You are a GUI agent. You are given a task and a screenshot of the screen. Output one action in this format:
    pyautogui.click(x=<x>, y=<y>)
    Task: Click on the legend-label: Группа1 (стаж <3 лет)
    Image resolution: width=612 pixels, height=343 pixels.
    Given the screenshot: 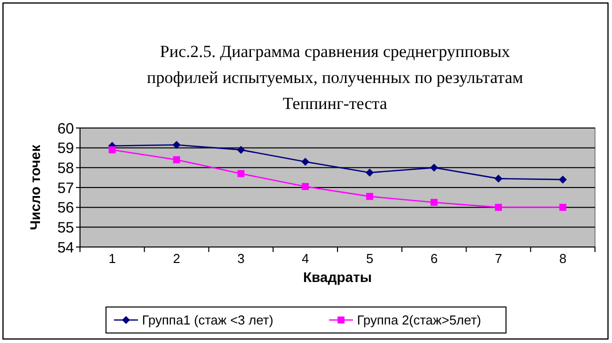 What is the action you would take?
    pyautogui.click(x=208, y=320)
    